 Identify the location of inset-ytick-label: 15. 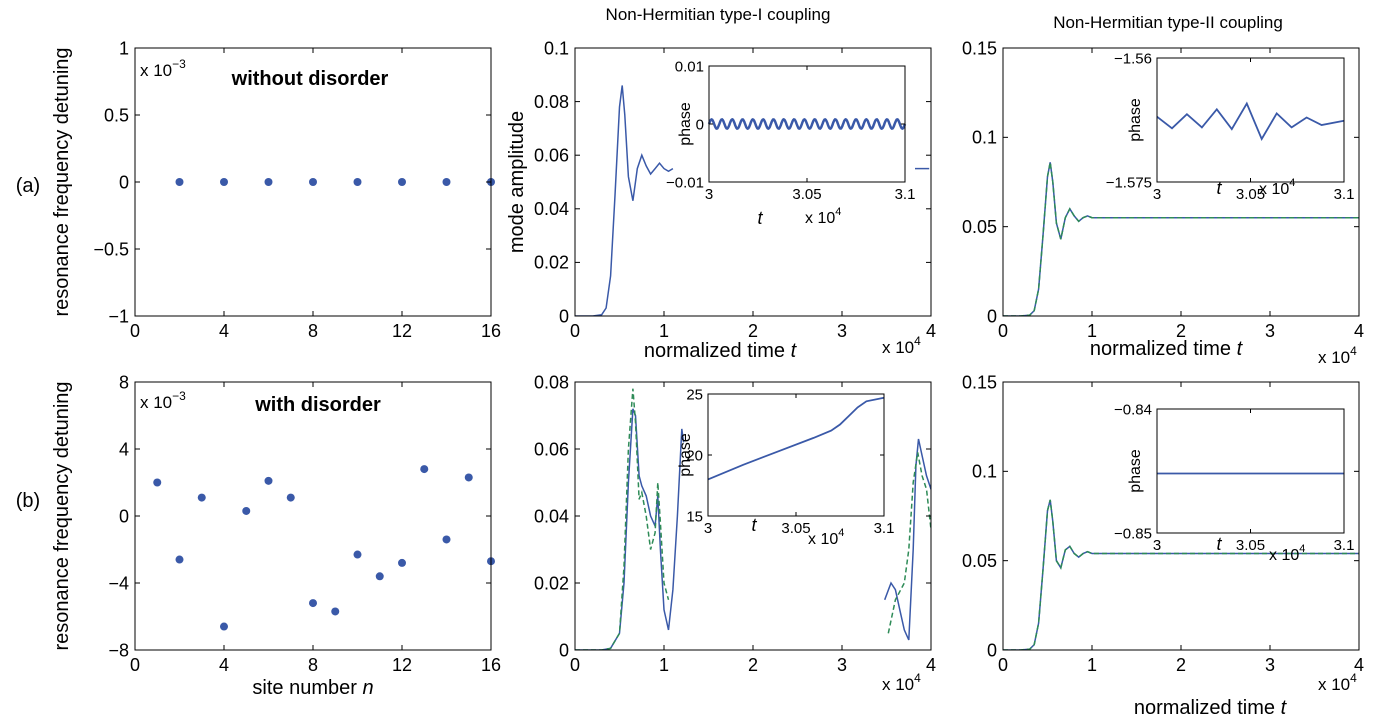
(694, 516).